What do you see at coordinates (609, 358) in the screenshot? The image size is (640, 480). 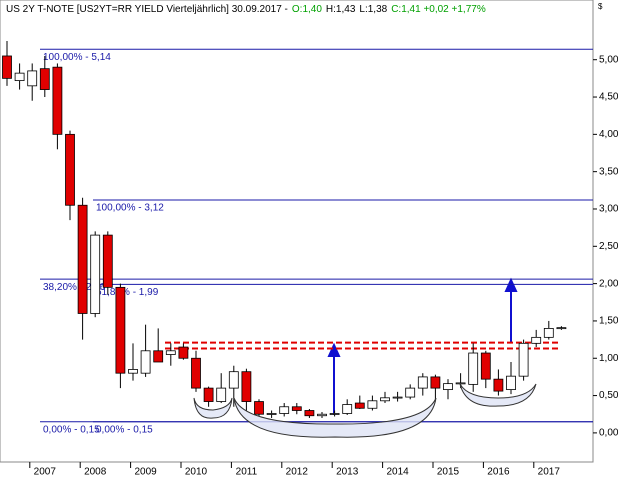 I see `y-tick-label: 1,00` at bounding box center [609, 358].